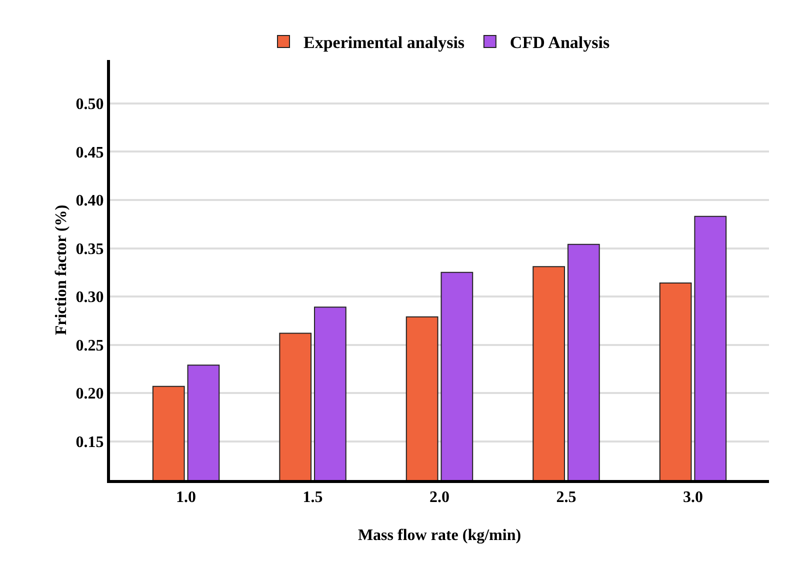 Image resolution: width=809 pixels, height=570 pixels. What do you see at coordinates (90, 249) in the screenshot?
I see `y-tick-label: 0.35` at bounding box center [90, 249].